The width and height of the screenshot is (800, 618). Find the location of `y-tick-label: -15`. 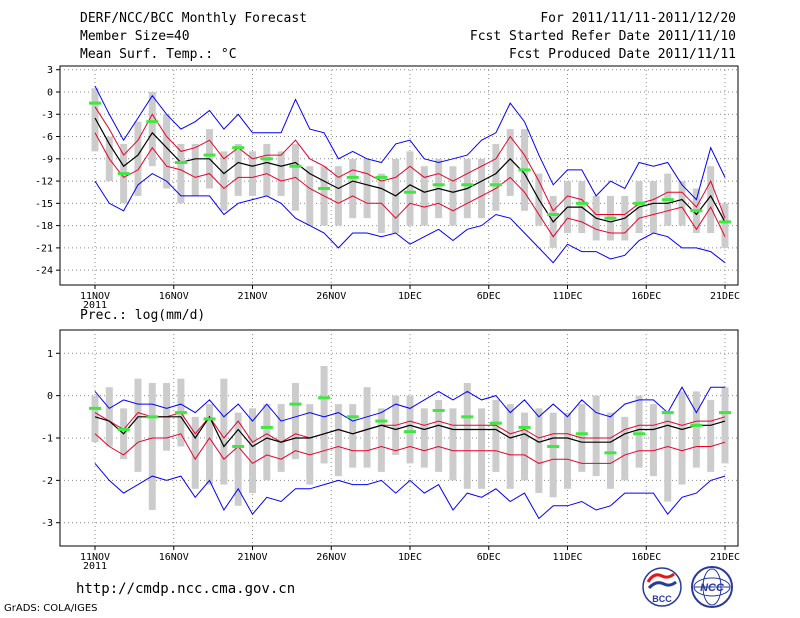

y-tick-label: -15 is located at coordinates (44, 204).